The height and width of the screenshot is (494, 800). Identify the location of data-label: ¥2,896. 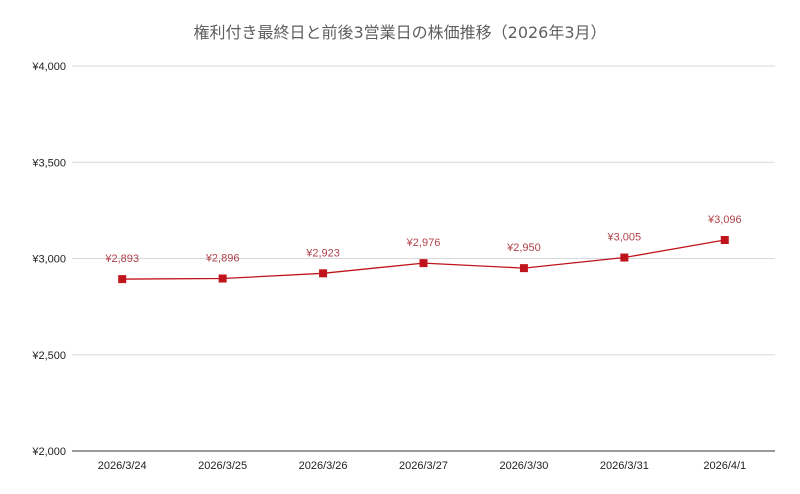
(222, 259).